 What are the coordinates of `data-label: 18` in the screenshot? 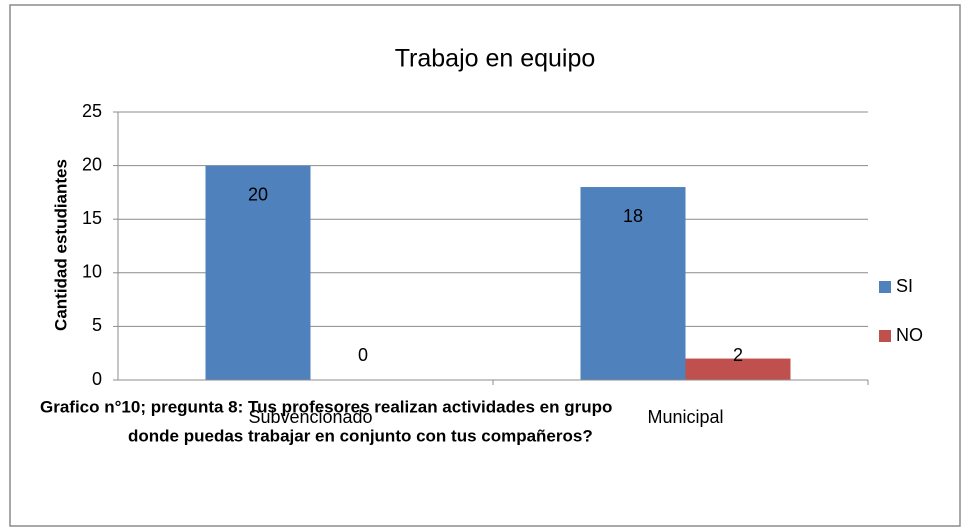 It's located at (633, 216).